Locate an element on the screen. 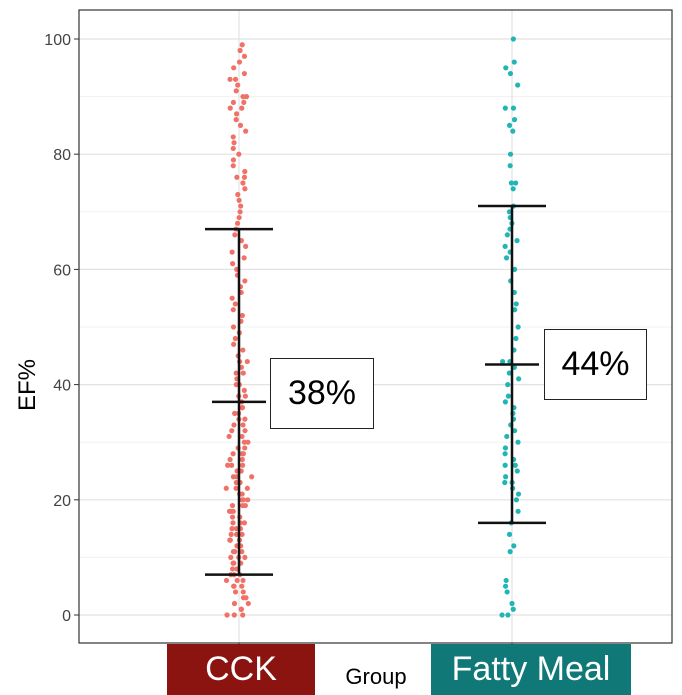 This screenshot has width=682, height=695. annotation-box-cck: 38% is located at coordinates (322, 393).